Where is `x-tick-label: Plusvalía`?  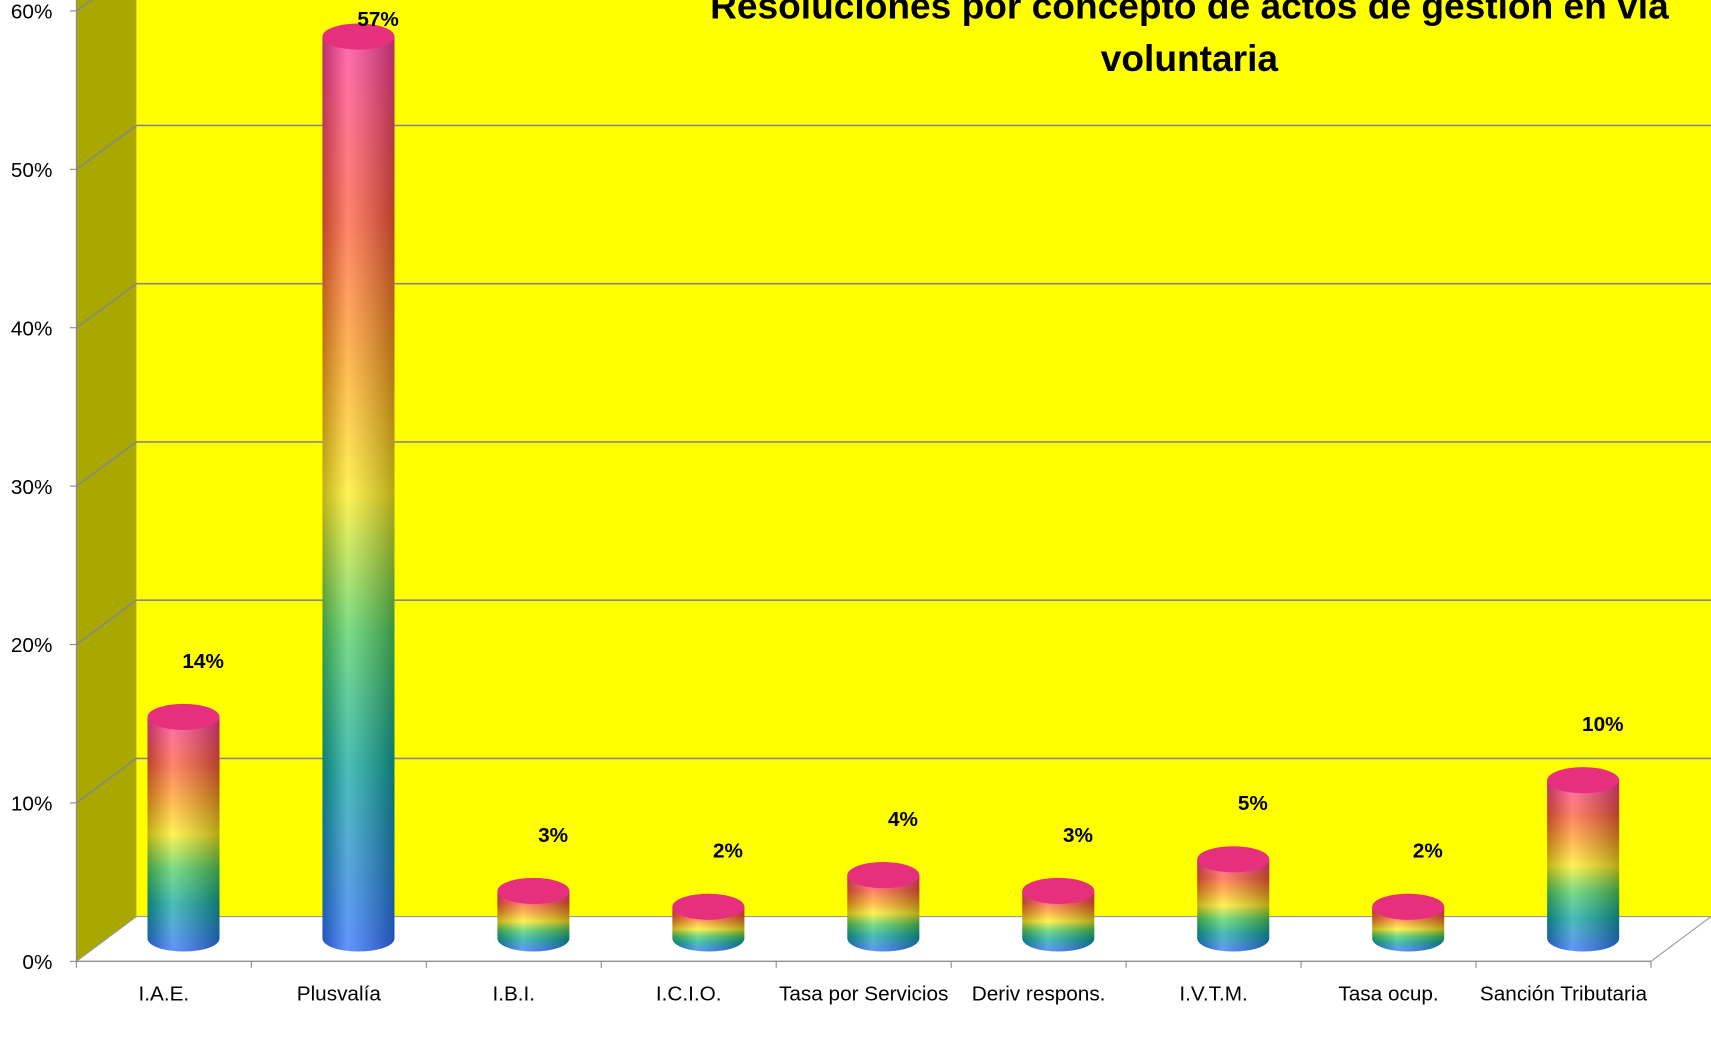 x-tick-label: Plusvalía is located at coordinates (338, 995).